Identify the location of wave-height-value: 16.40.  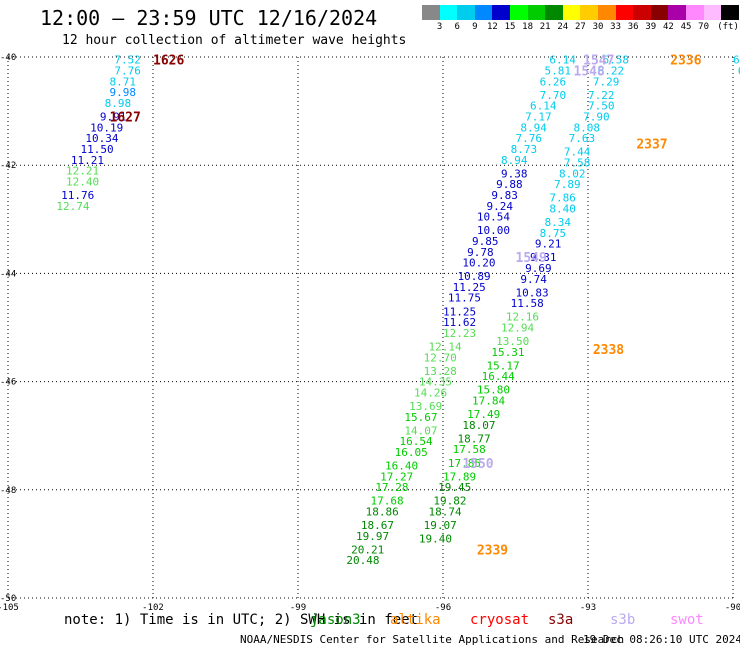
(401, 465).